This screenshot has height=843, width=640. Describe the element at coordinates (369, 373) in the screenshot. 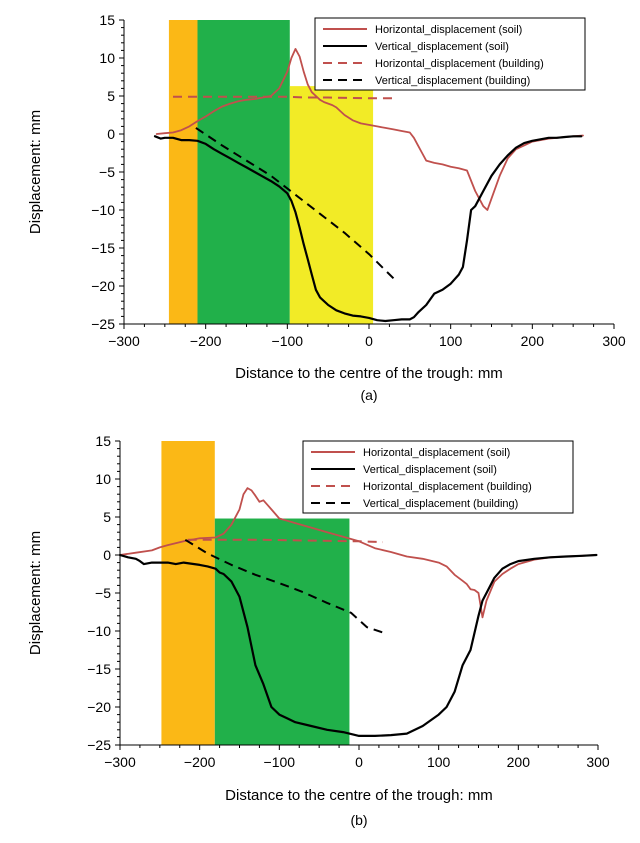

I see `x-axis-title-a: Distance to the centre of the trough: mm` at that location.